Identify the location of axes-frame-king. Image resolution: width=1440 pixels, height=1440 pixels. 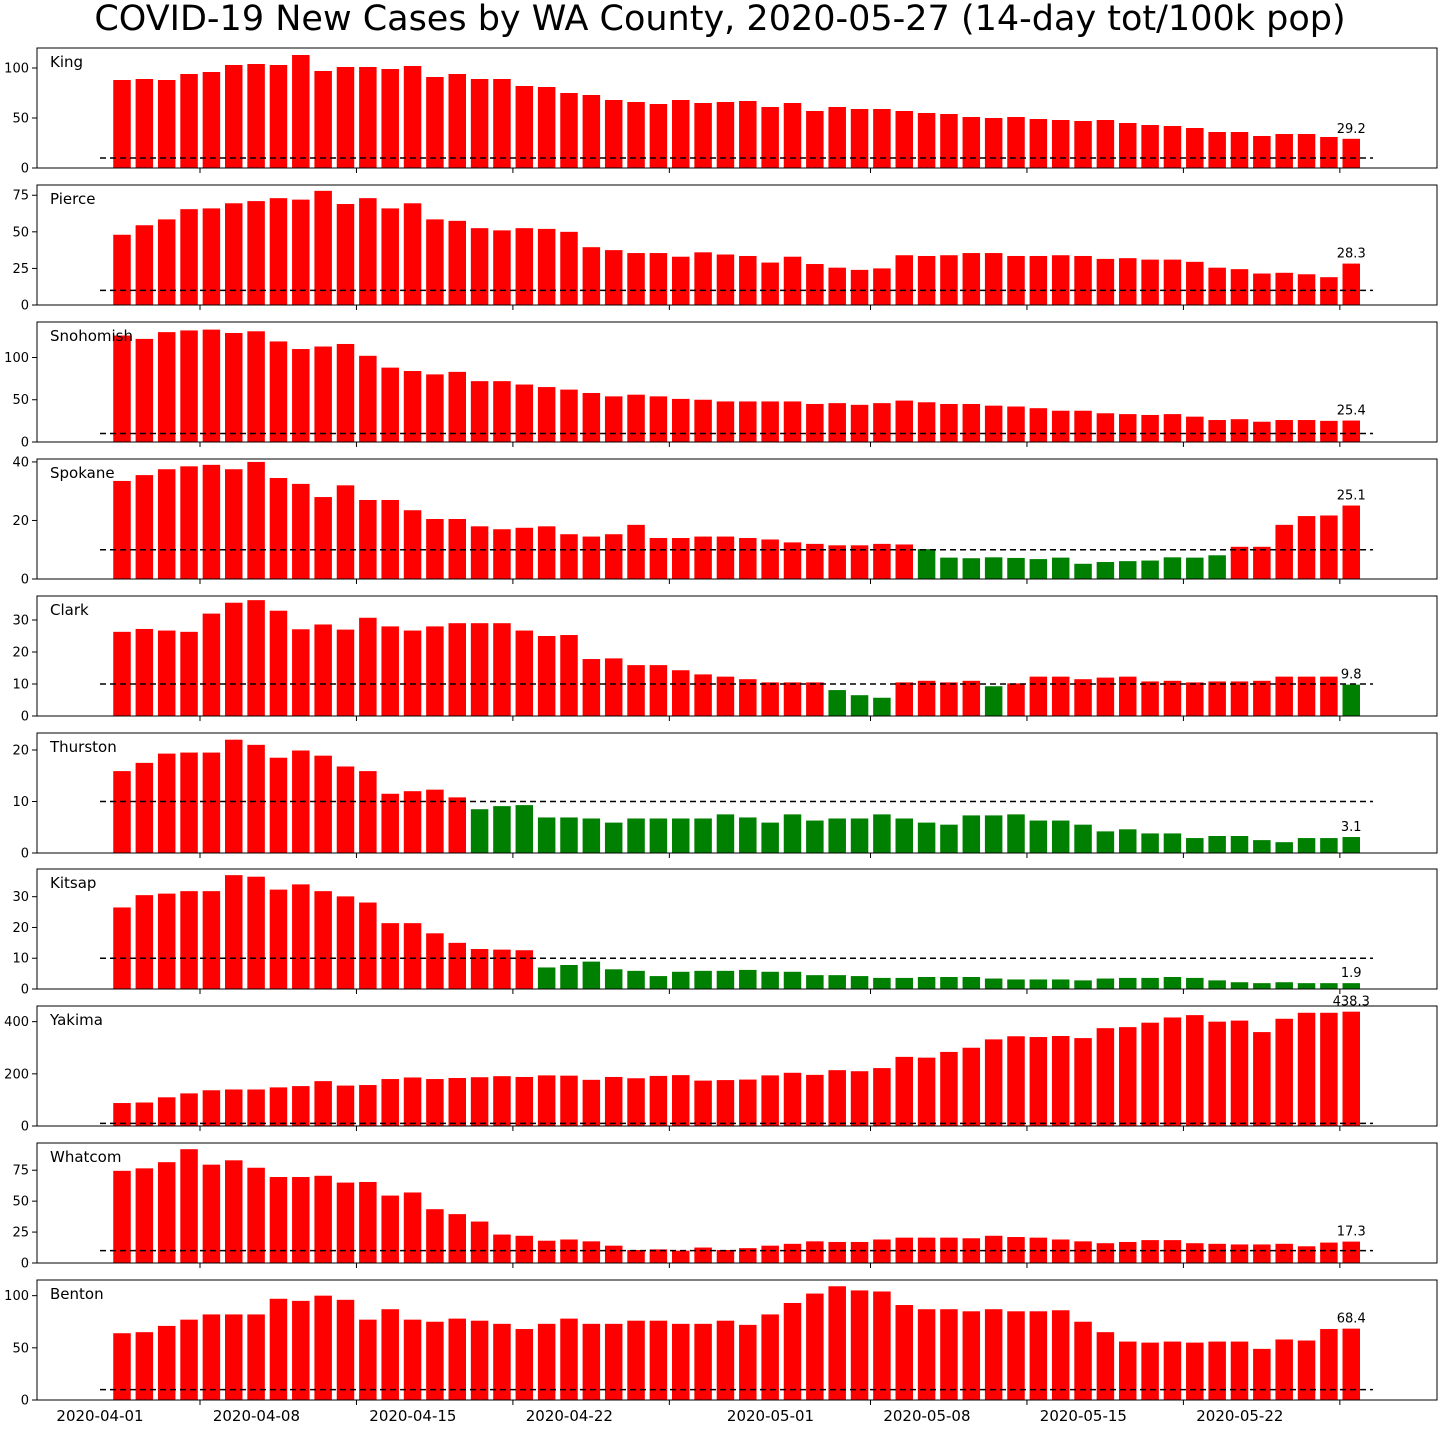
(737, 108).